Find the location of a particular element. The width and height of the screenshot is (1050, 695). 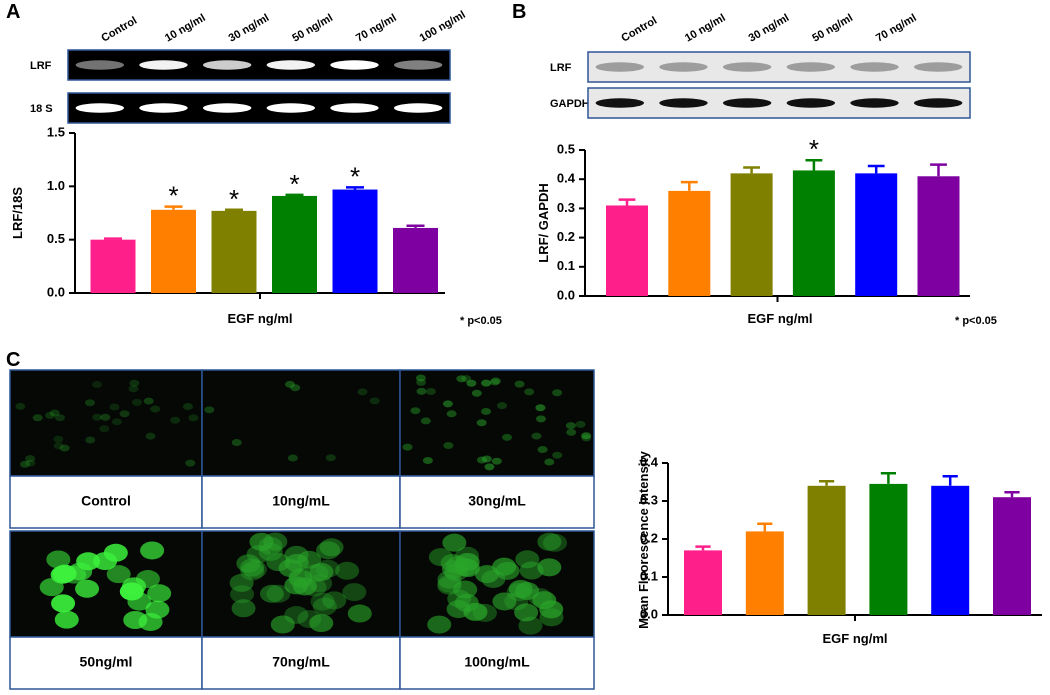

significance: * is located at coordinates (355, 176).